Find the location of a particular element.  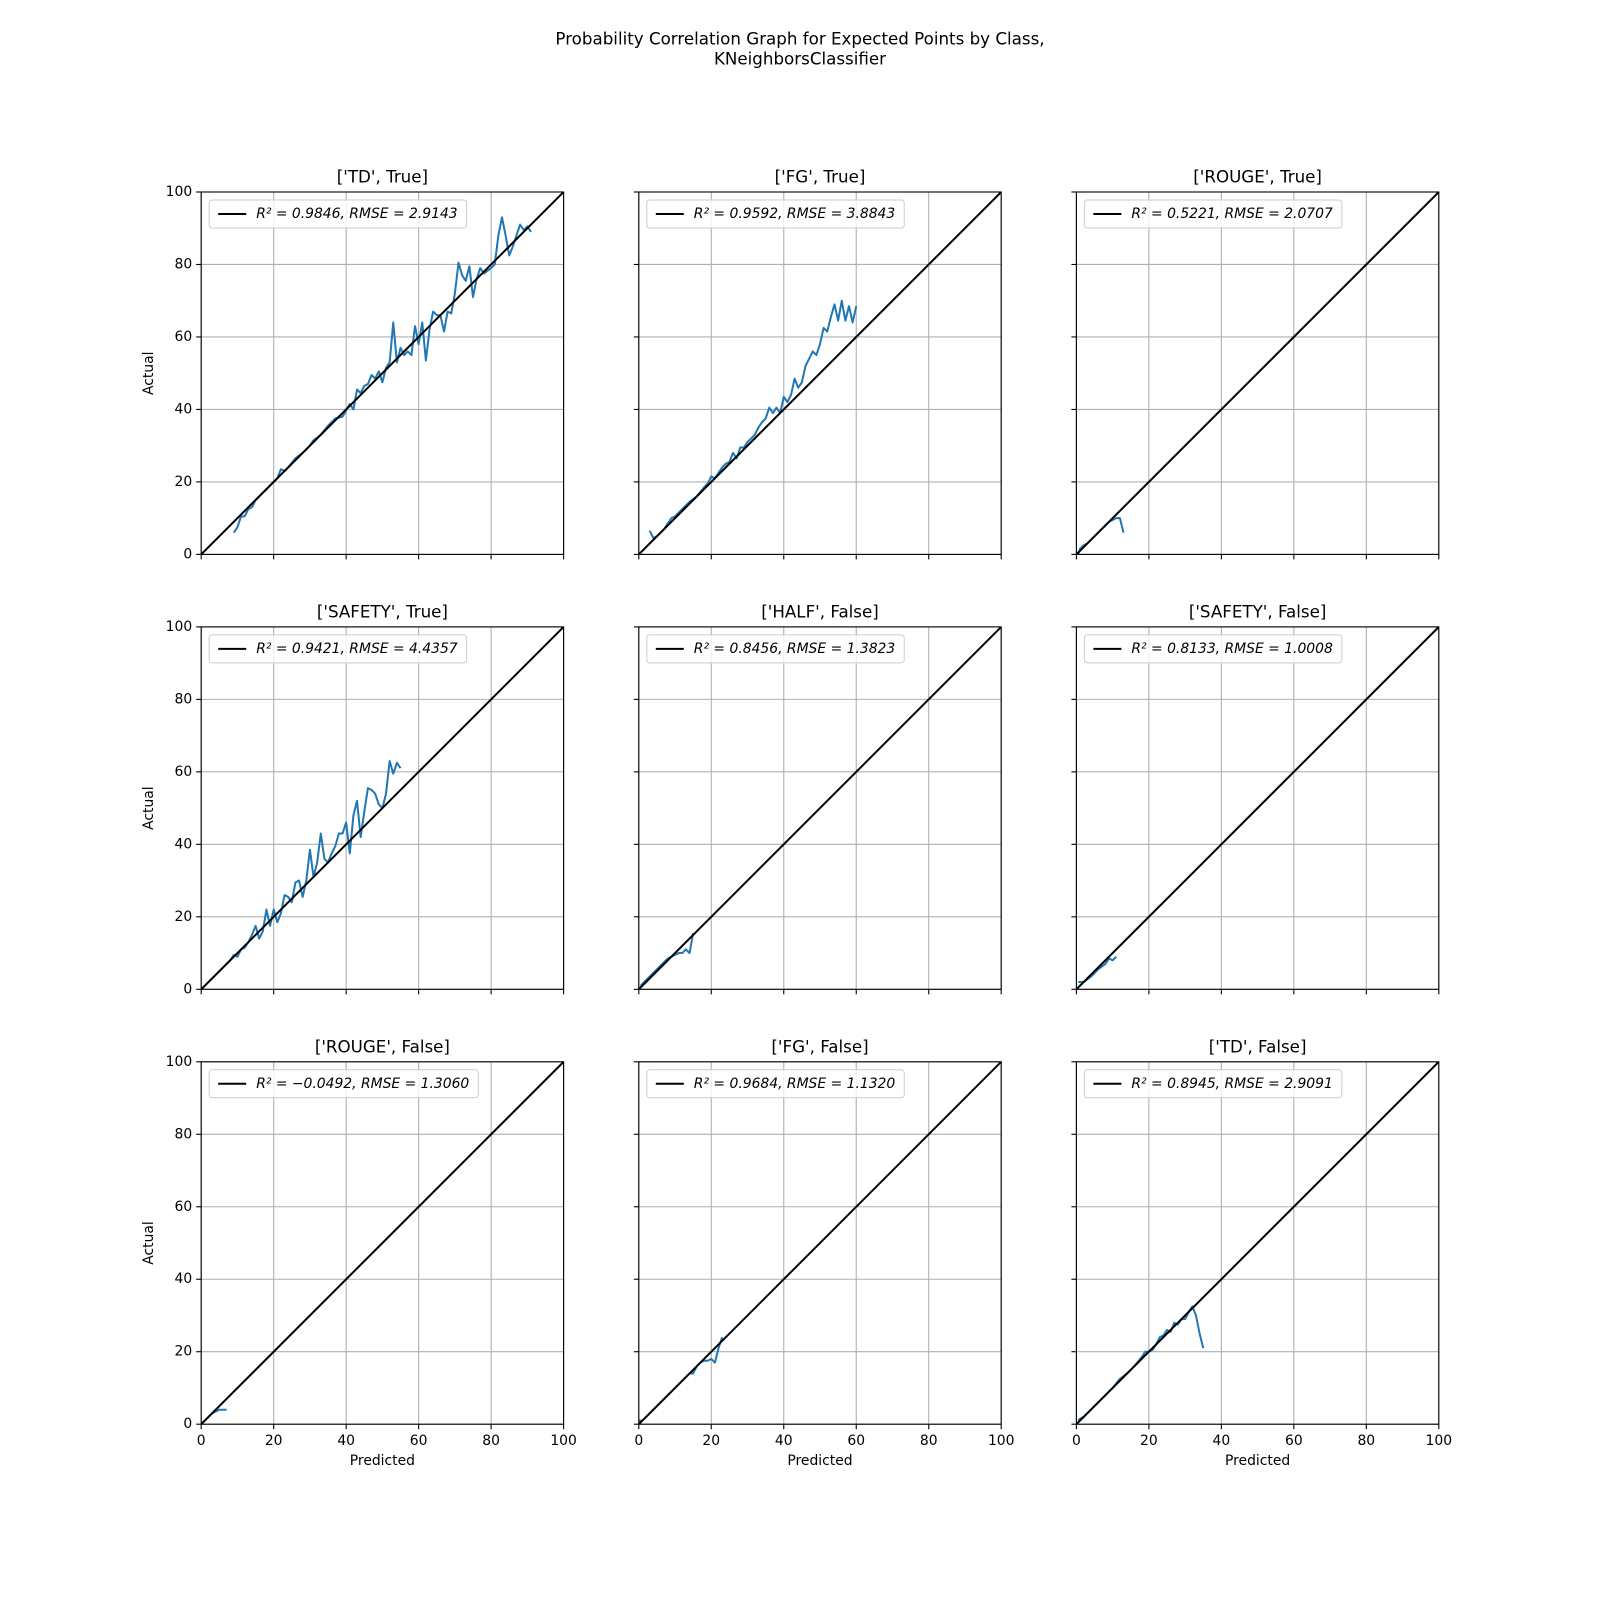

legend: R² = 0.8133, RMSE = 1.0008 is located at coordinates (1213, 649).